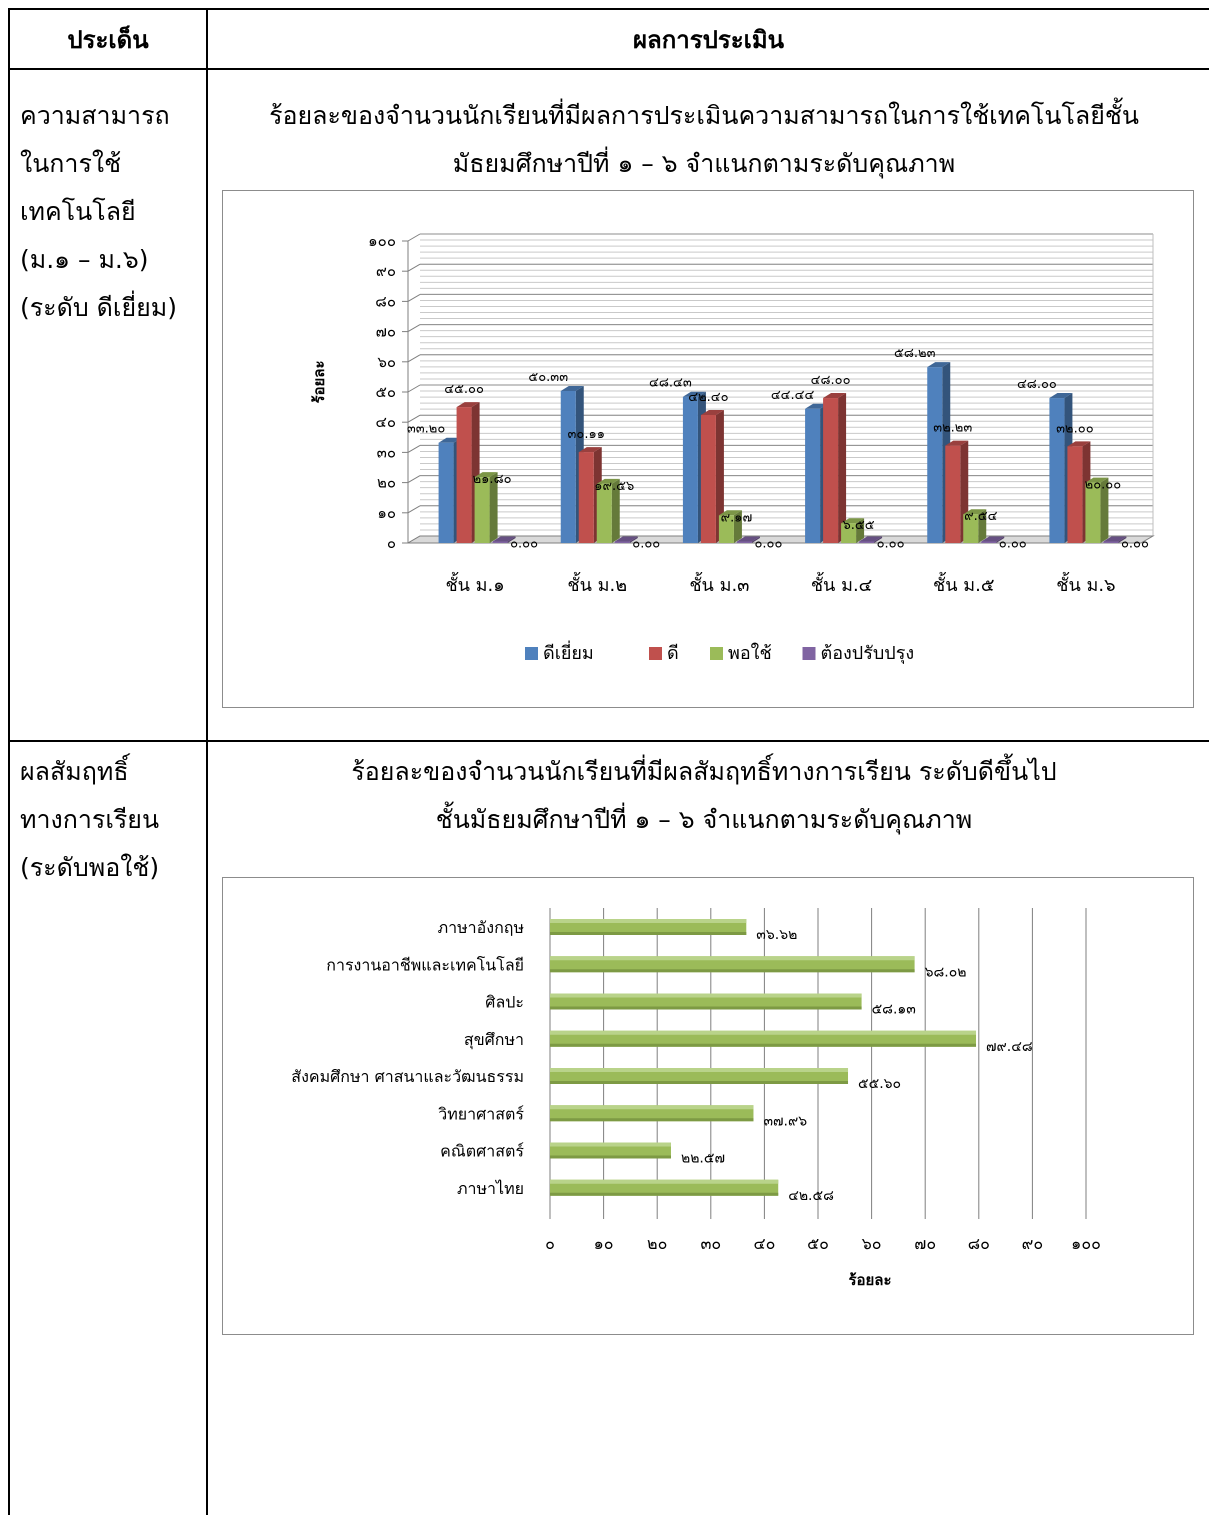 This screenshot has height=1515, width=1209. Describe the element at coordinates (464, 389) in the screenshot. I see `data-label: ๔๕.๐๐` at that location.